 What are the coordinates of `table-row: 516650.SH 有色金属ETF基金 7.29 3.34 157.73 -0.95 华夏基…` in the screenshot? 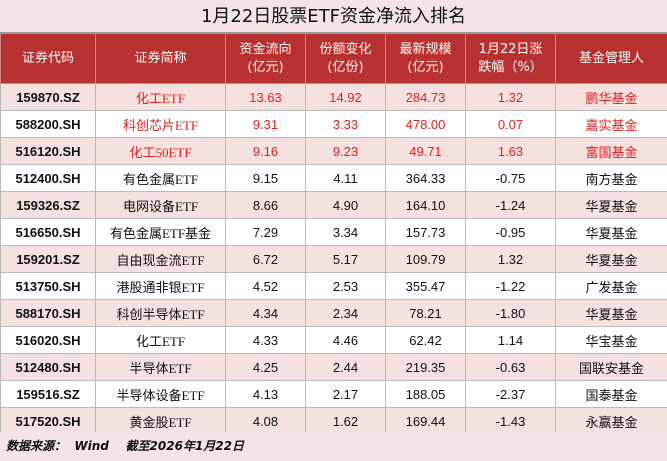 It's located at (333, 232).